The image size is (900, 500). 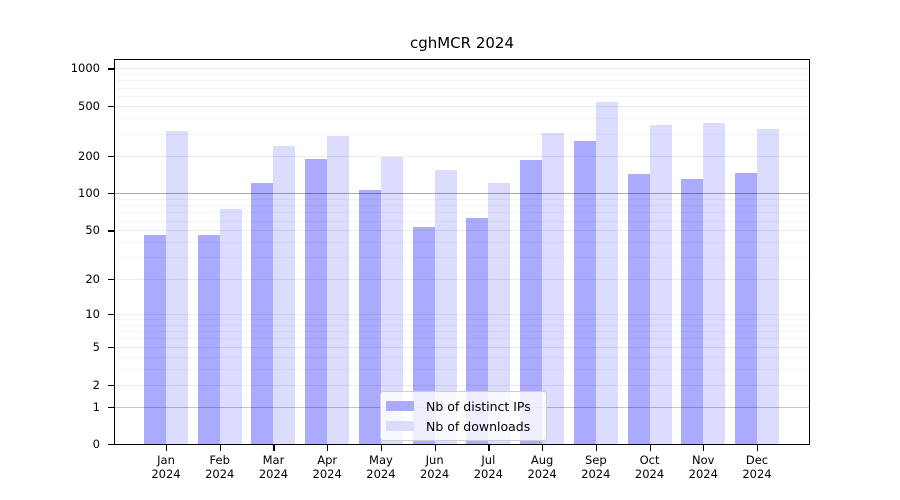 What do you see at coordinates (488, 460) in the screenshot?
I see `x-tick-month: Jul` at bounding box center [488, 460].